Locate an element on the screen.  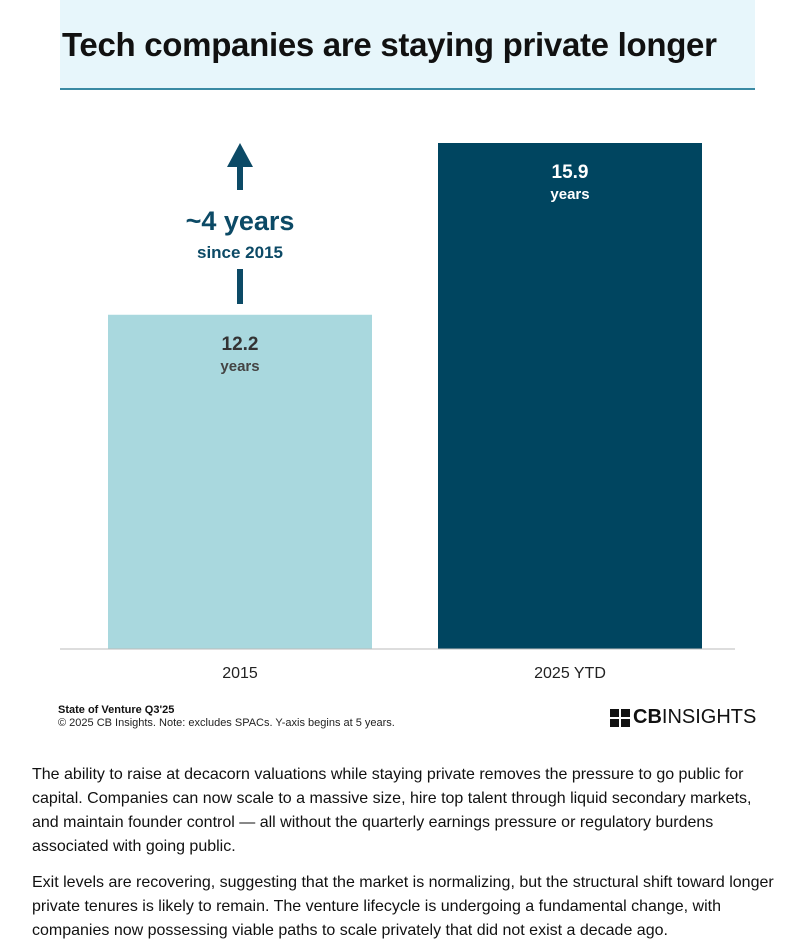
annotation-sub: since 2015 is located at coordinates (240, 252).